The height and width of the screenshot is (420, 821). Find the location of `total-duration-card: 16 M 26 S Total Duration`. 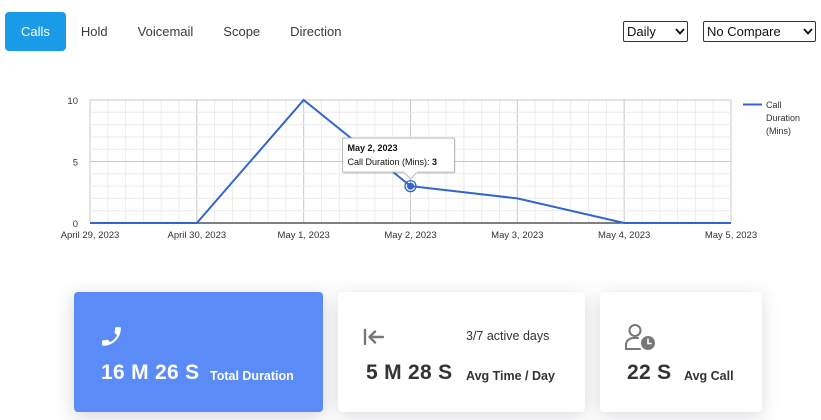

total-duration-card: 16 M 26 S Total Duration is located at coordinates (198, 352).